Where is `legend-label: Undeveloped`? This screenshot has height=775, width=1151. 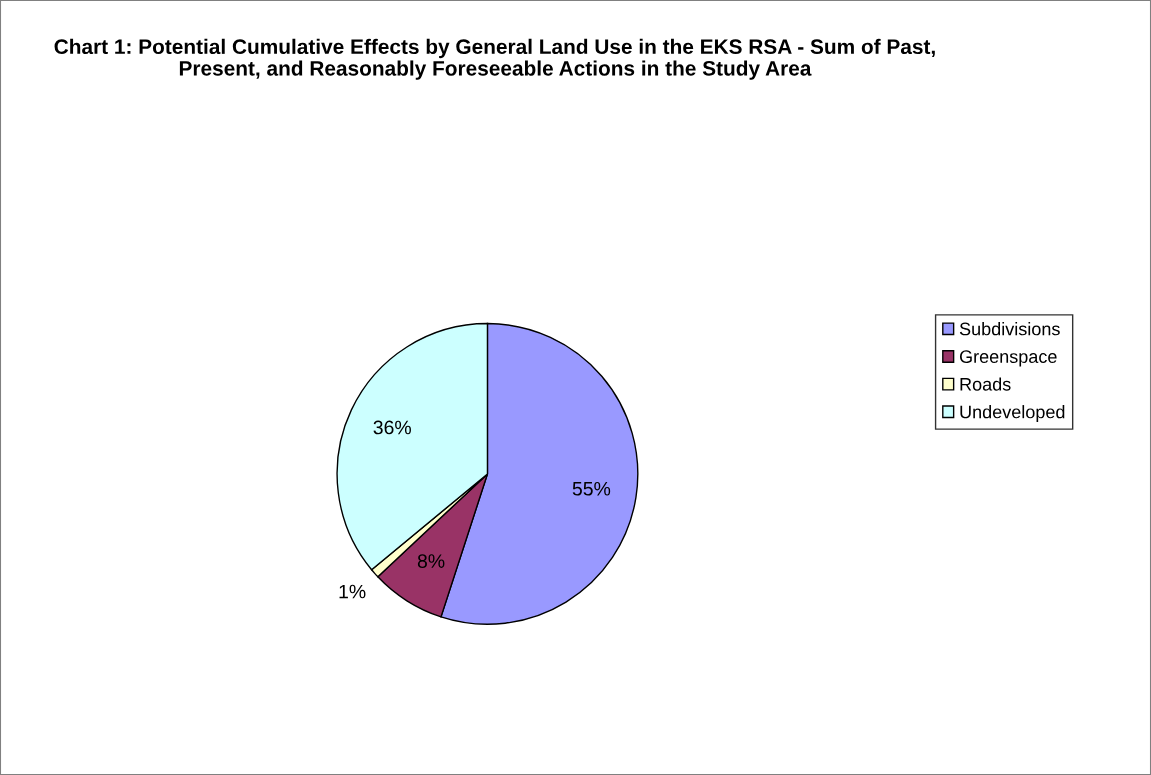 legend-label: Undeveloped is located at coordinates (1012, 413).